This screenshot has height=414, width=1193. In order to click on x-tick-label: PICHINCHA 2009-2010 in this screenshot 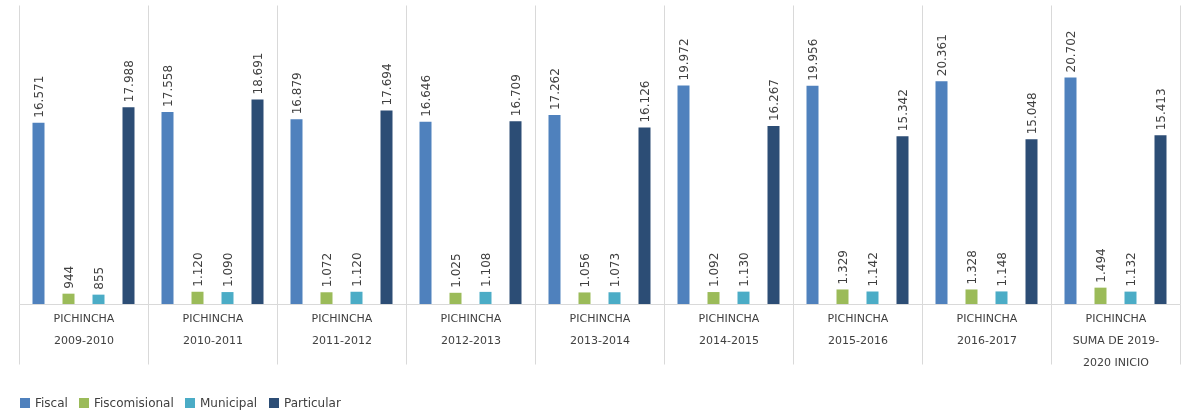, I will do `click(84, 329)`.